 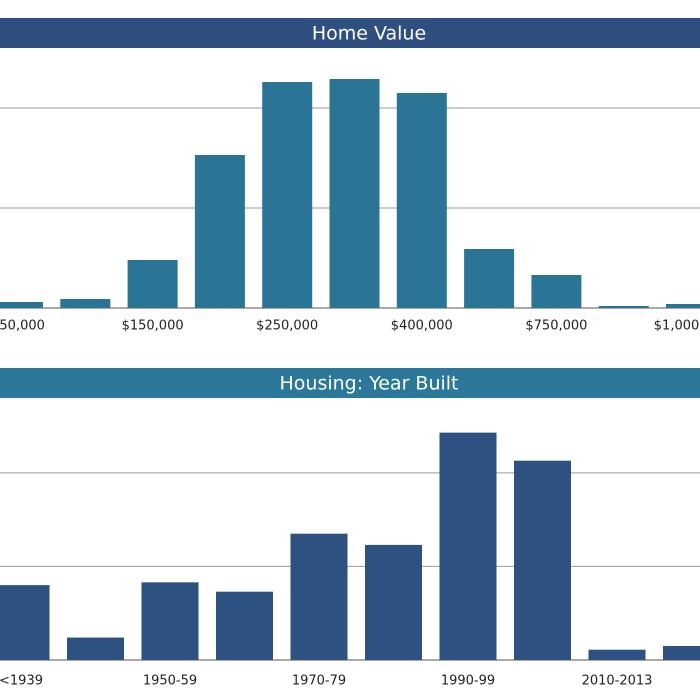 What do you see at coordinates (21, 681) in the screenshot?
I see `x-tick-label: <1939` at bounding box center [21, 681].